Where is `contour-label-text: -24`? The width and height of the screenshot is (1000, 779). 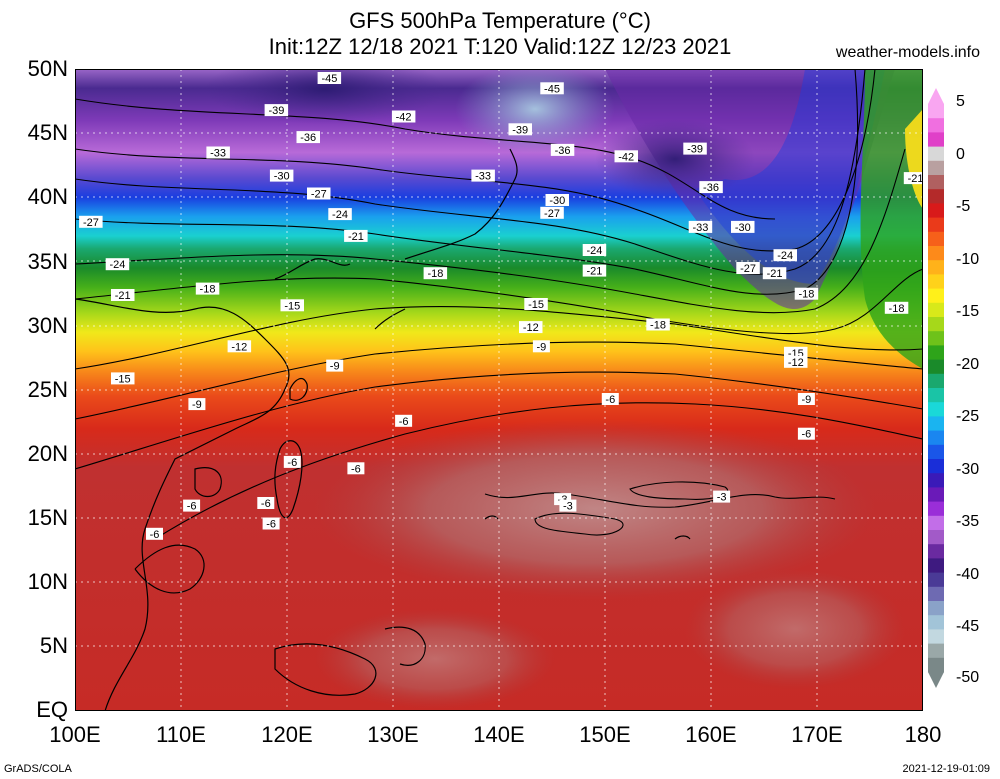
contour-label-text: -24 is located at coordinates (117, 265).